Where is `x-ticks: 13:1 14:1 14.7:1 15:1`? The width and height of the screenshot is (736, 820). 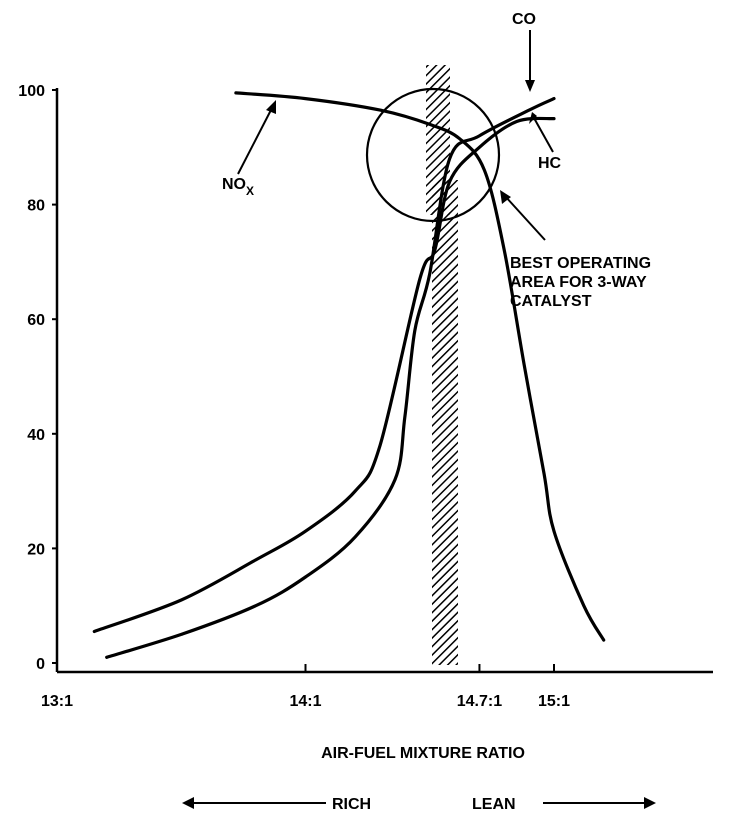 x-ticks: 13:1 14:1 14.7:1 15:1 is located at coordinates (305, 687).